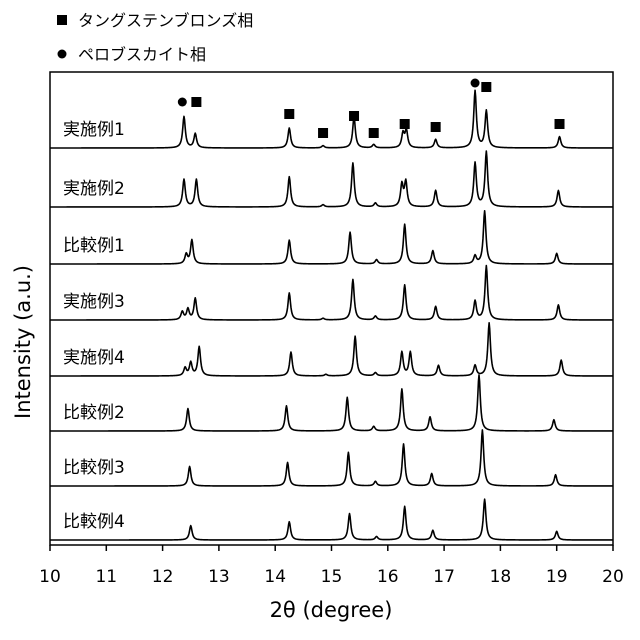 The height and width of the screenshot is (640, 640). I want to click on sample-label: 比較例4, so click(94, 522).